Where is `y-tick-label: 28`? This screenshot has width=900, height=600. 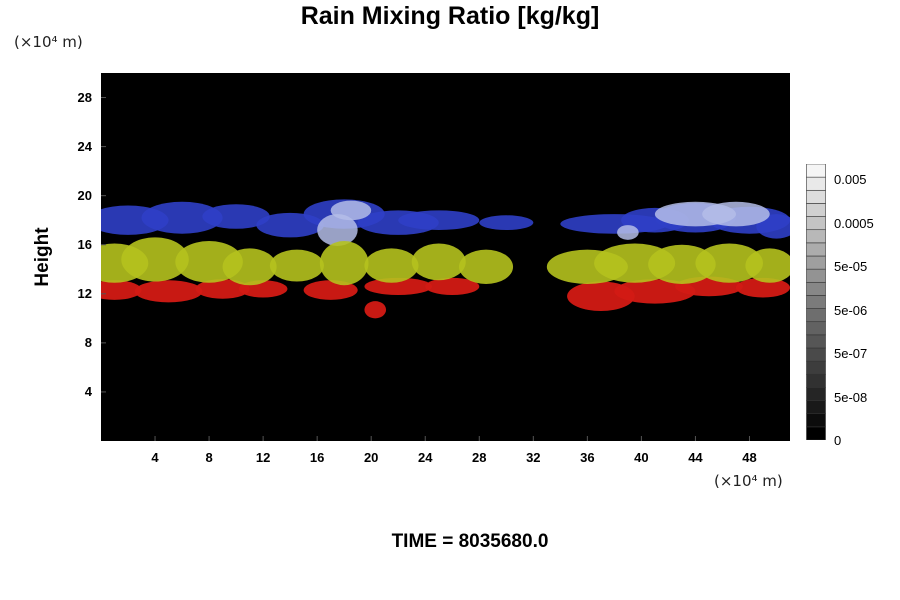
y-tick-label: 28 is located at coordinates (84, 97).